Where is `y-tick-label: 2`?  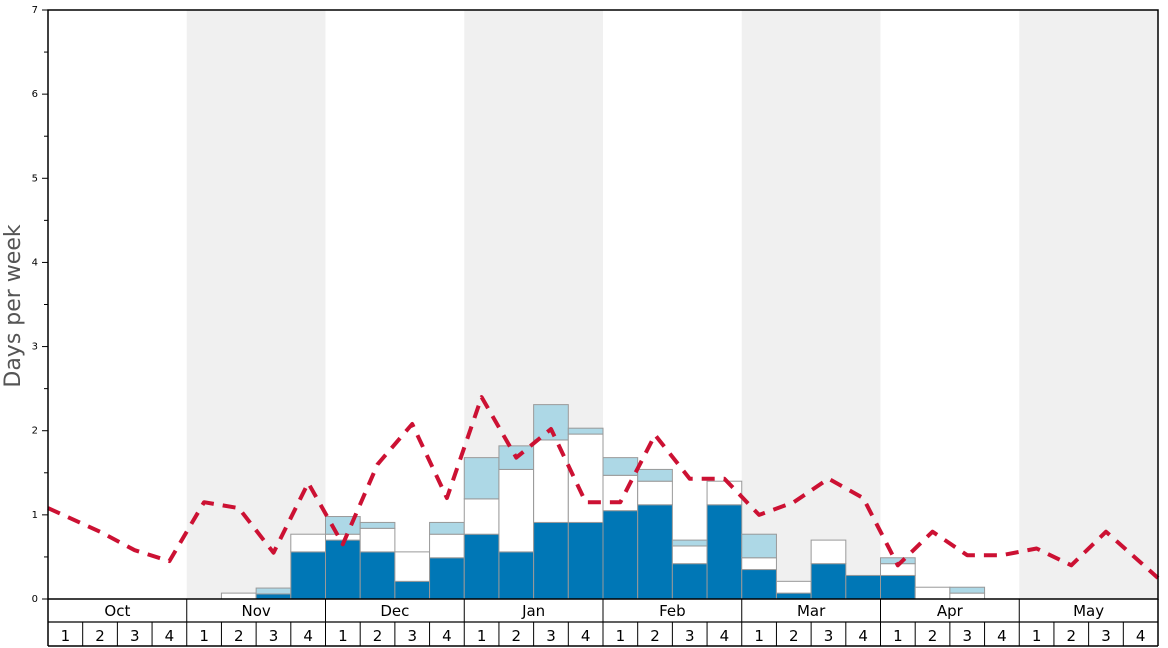 y-tick-label: 2 is located at coordinates (35, 431).